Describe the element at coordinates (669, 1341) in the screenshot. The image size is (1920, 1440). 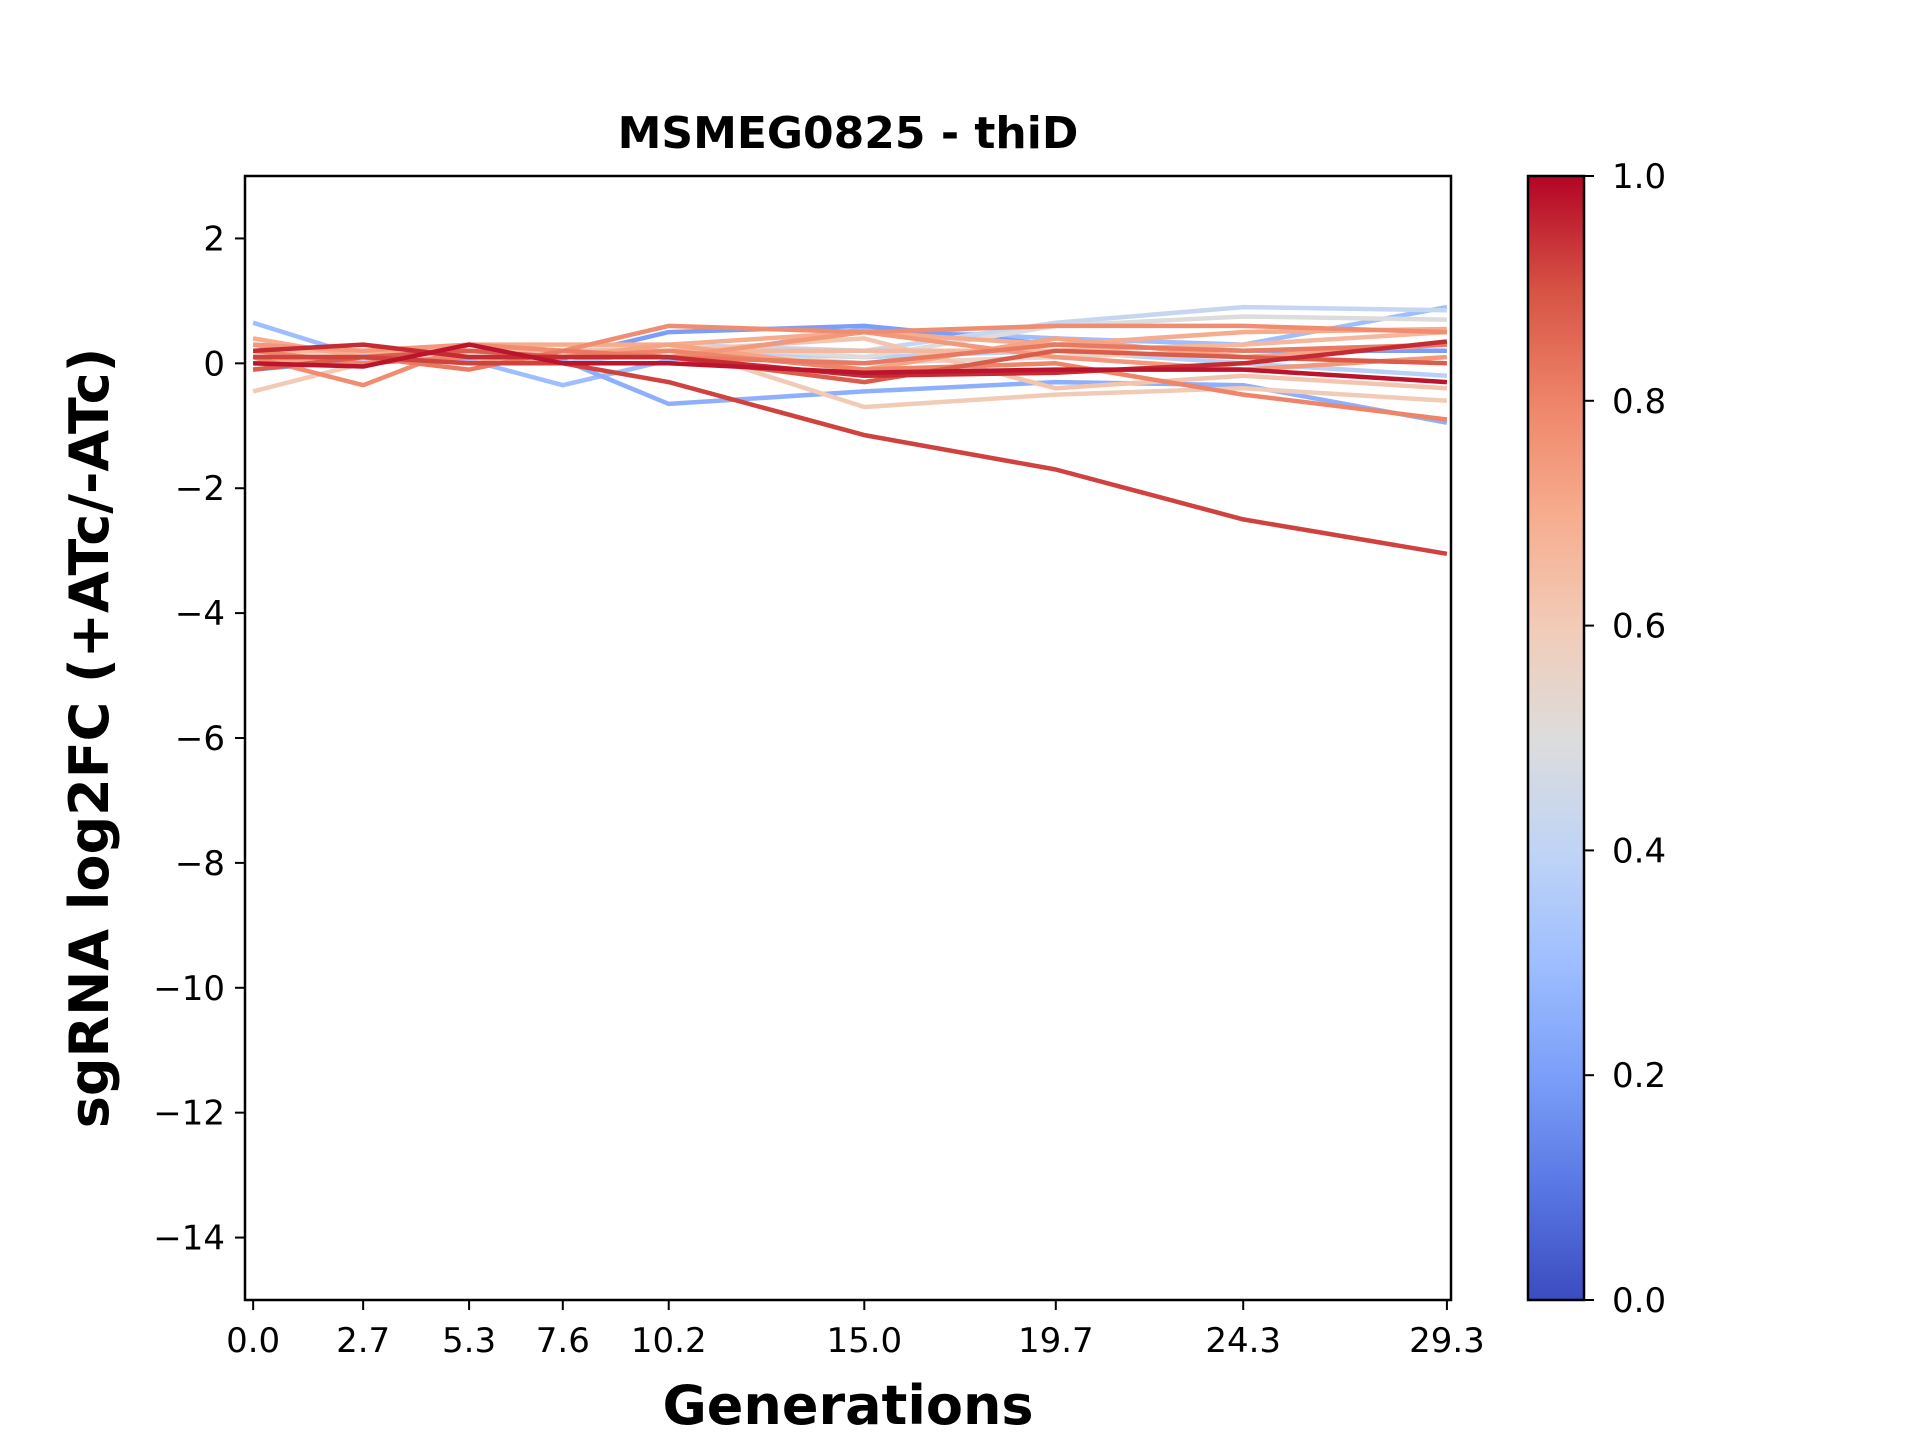
I see `x-tick-label: 10.2` at that location.